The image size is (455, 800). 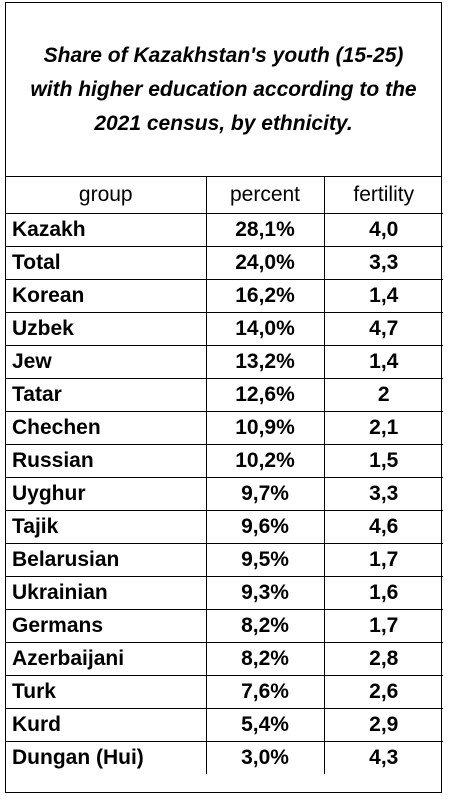 I want to click on group-cell: Dungan (Hui), so click(x=106, y=757).